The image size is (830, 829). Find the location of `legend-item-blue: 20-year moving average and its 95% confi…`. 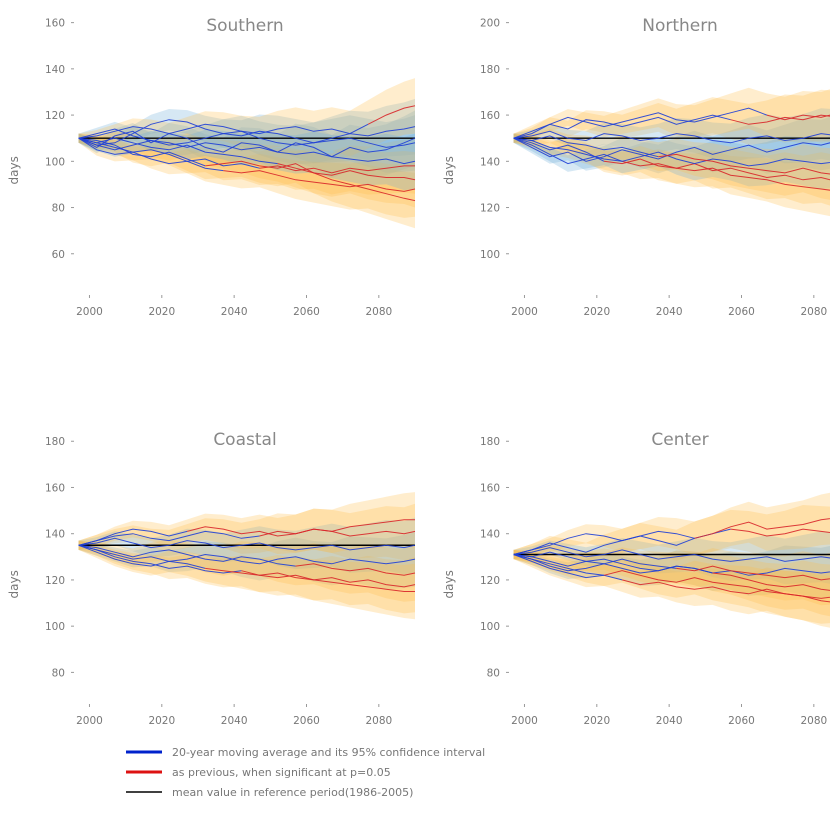

legend-item-blue: 20-year moving average and its 95% confi… is located at coordinates (305, 752).